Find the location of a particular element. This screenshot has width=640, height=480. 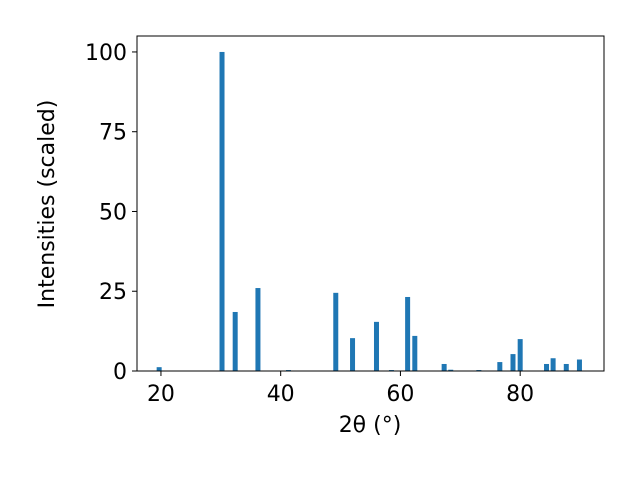

x-tick-label: 80 is located at coordinates (520, 394).